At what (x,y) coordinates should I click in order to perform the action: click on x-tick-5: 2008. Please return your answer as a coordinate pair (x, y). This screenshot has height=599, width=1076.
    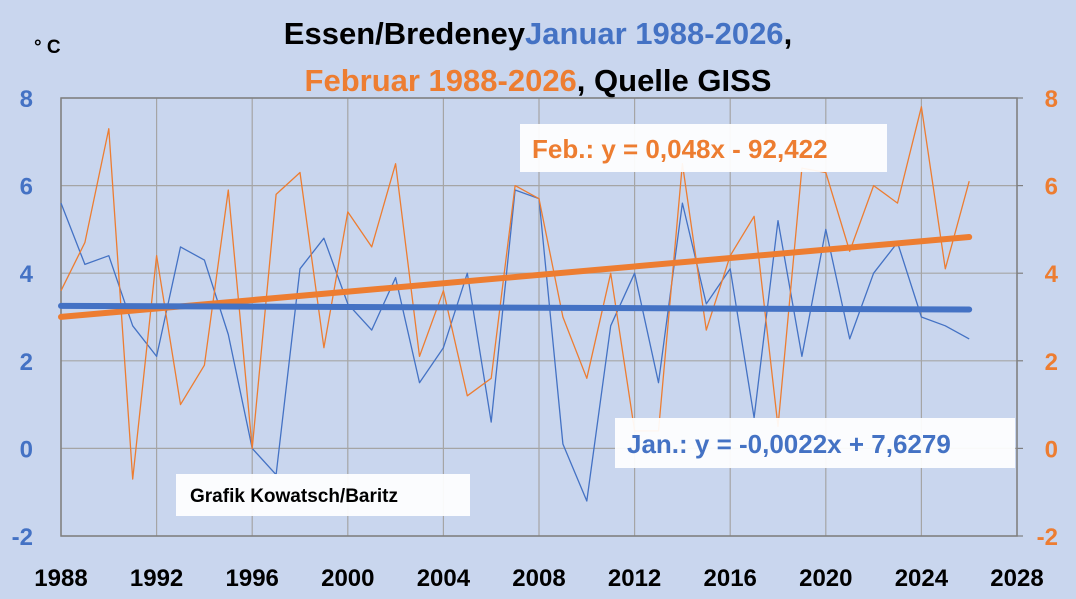
    Looking at the image, I should click on (538, 578).